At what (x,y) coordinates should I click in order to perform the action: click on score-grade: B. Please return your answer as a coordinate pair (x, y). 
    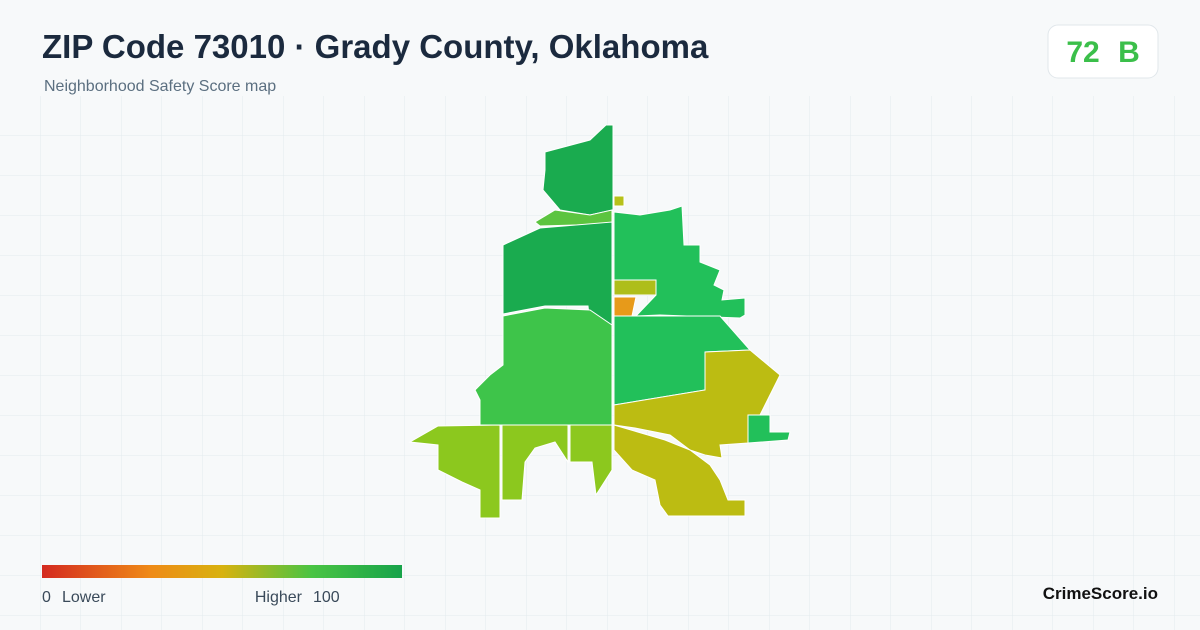
    Looking at the image, I should click on (1129, 52).